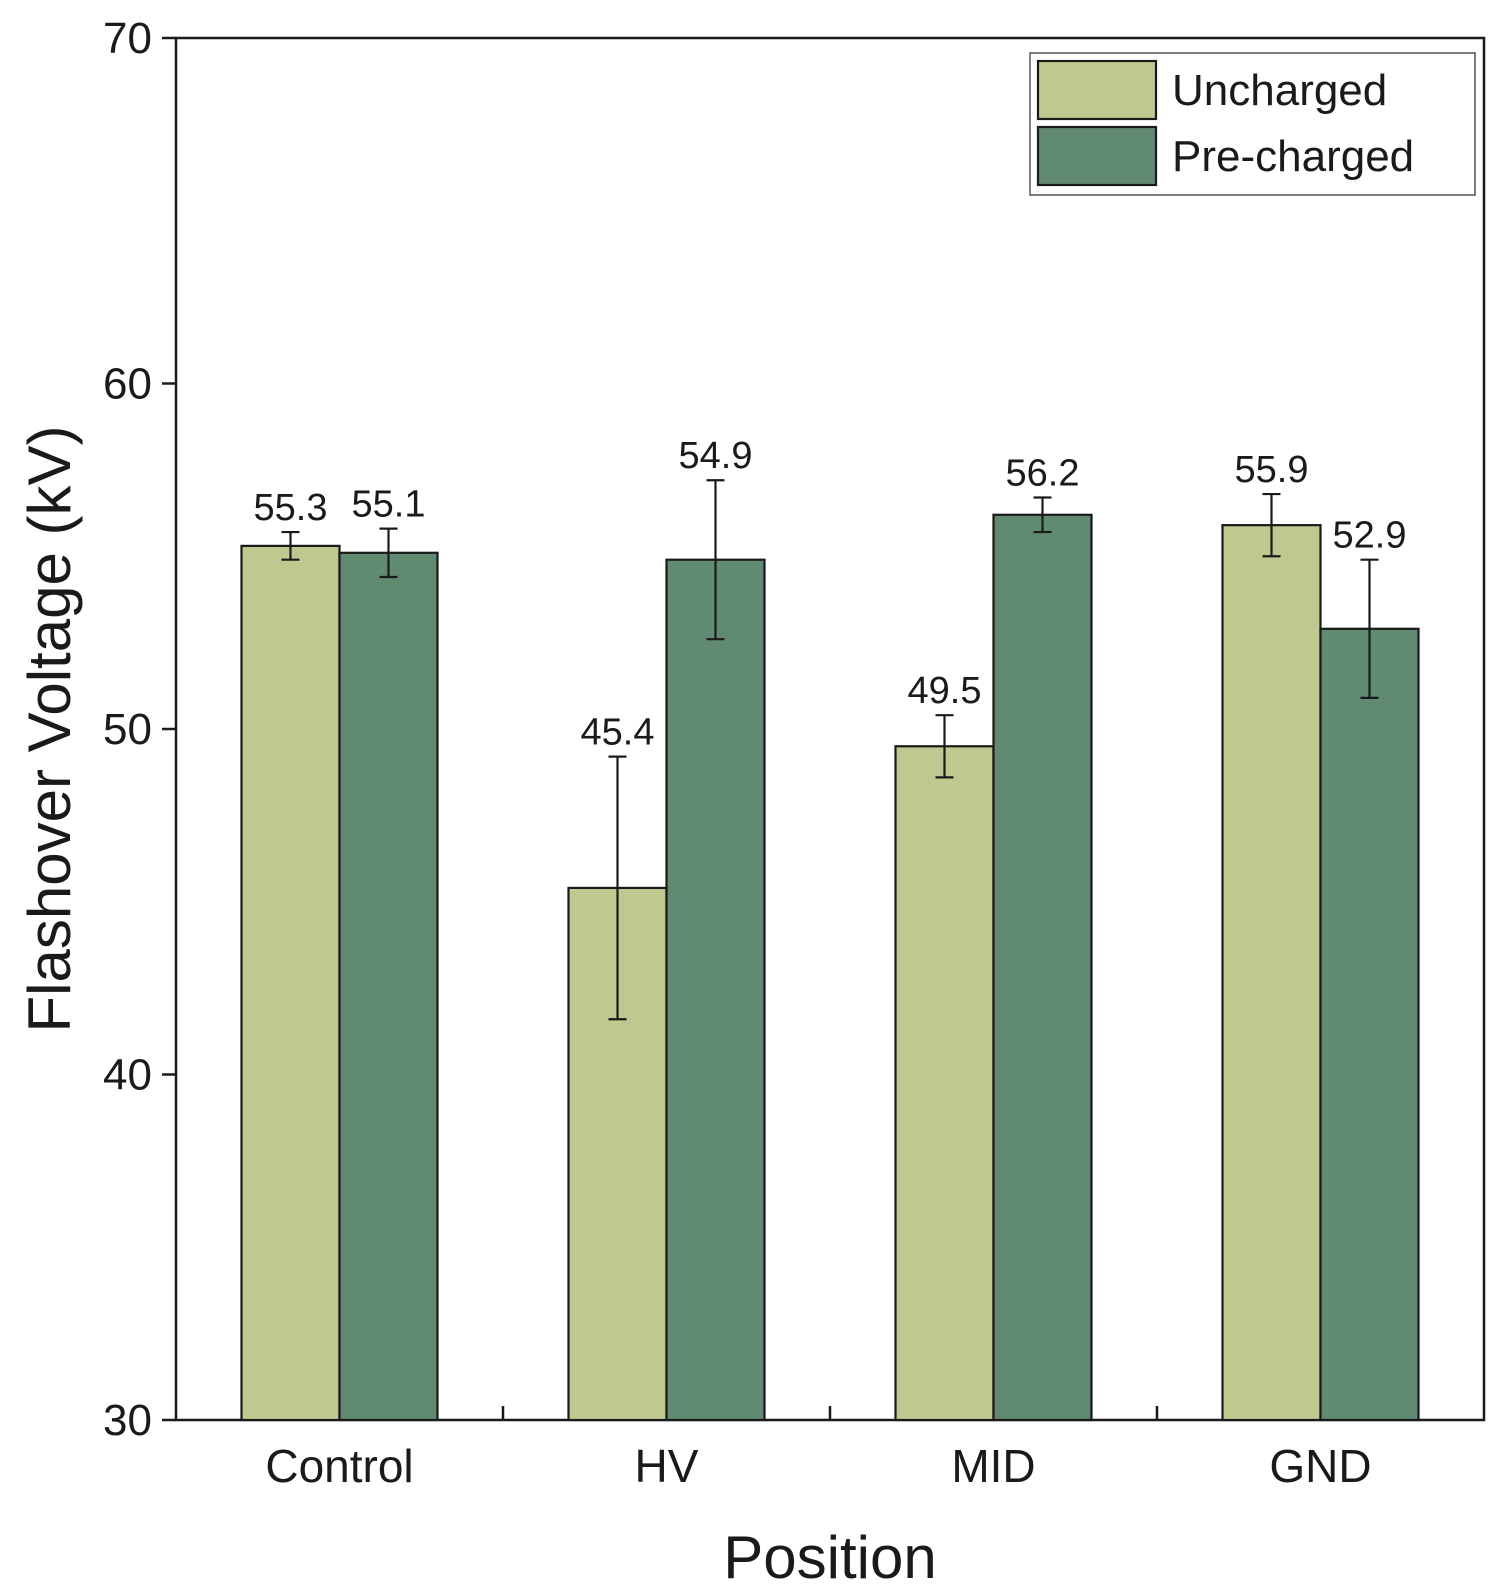 This screenshot has width=1499, height=1595. Describe the element at coordinates (127, 1075) in the screenshot. I see `y-tick-label: 40` at that location.